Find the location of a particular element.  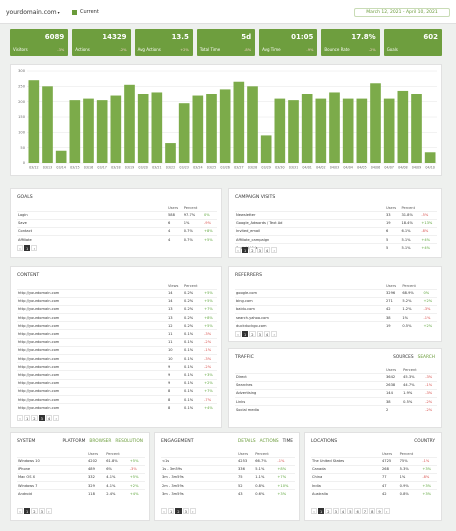

table-row: Social media 2 -2% is located at coordinates (336, 409).